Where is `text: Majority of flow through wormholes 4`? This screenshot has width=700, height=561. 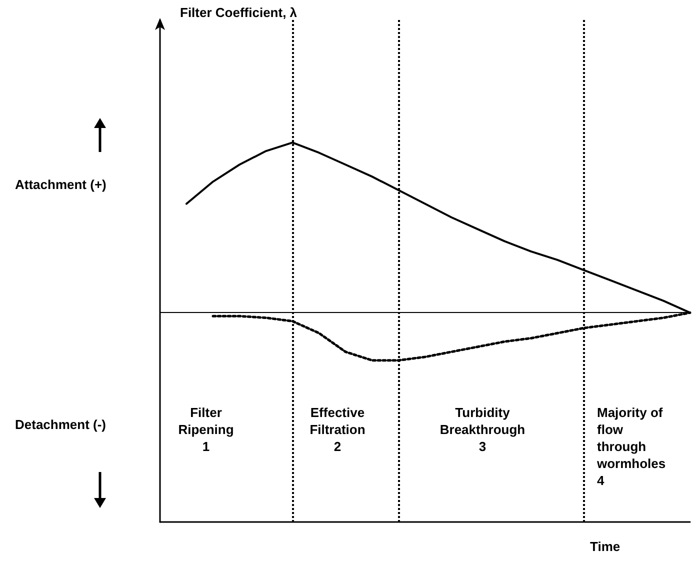
text: Majority of flow through wormholes 4 is located at coordinates (632, 446).